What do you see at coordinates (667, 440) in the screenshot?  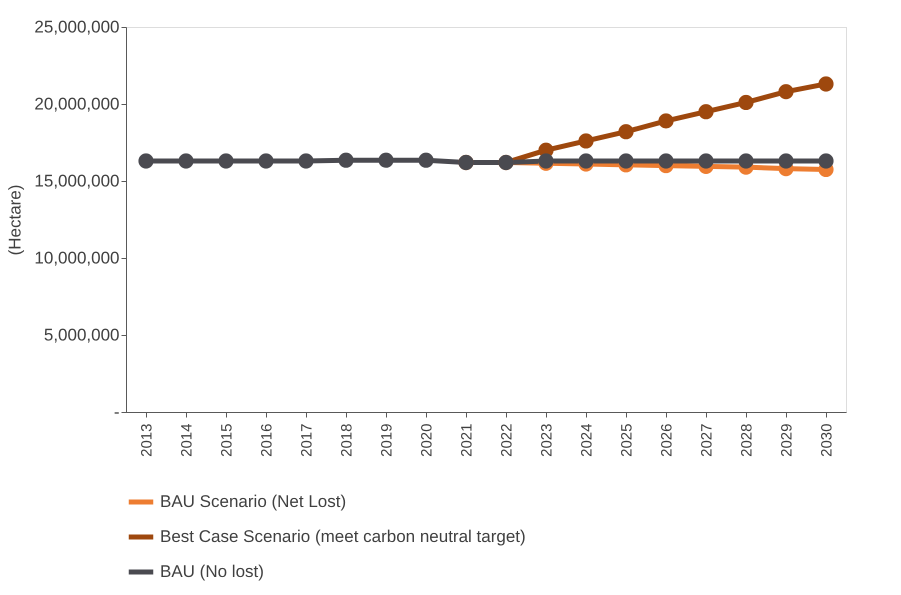 I see `x-tick-label: 2026` at bounding box center [667, 440].